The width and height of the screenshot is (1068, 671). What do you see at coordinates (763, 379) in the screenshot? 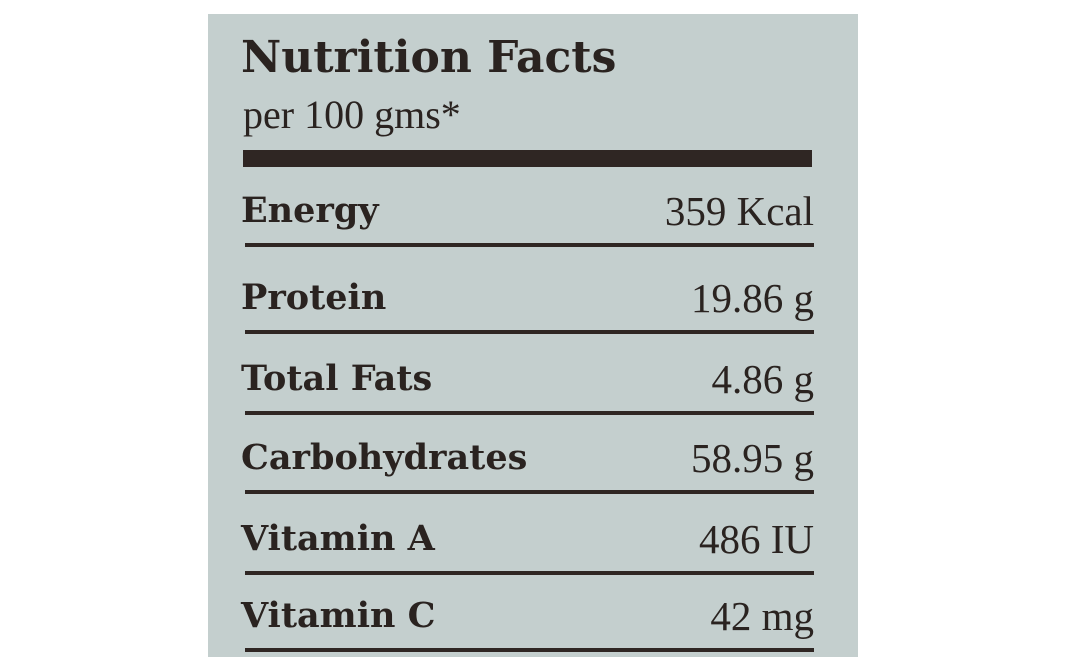
I see `nutrient-value: 4.86 g` at bounding box center [763, 379].